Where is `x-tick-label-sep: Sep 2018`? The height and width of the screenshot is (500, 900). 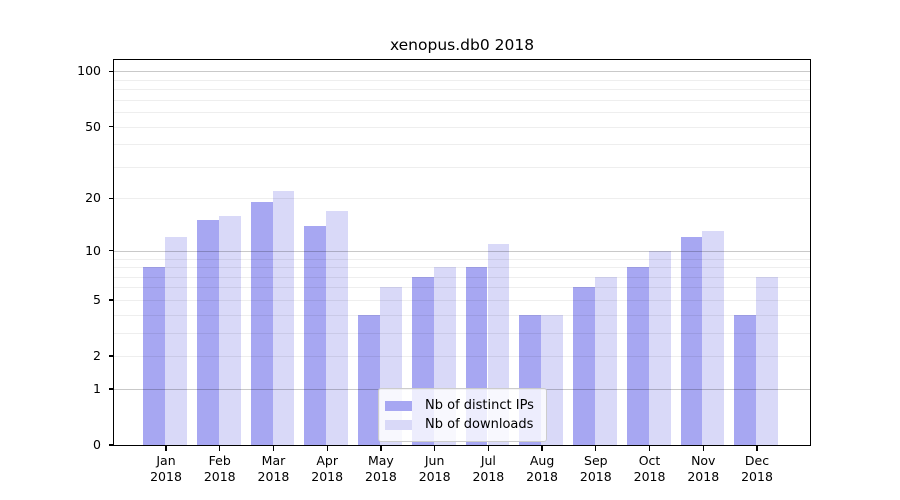
x-tick-label-sep: Sep 2018 is located at coordinates (596, 469).